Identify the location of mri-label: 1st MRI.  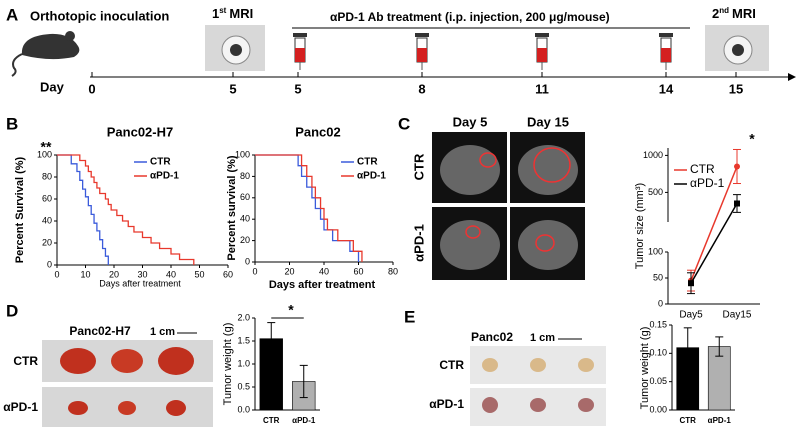
(232, 13).